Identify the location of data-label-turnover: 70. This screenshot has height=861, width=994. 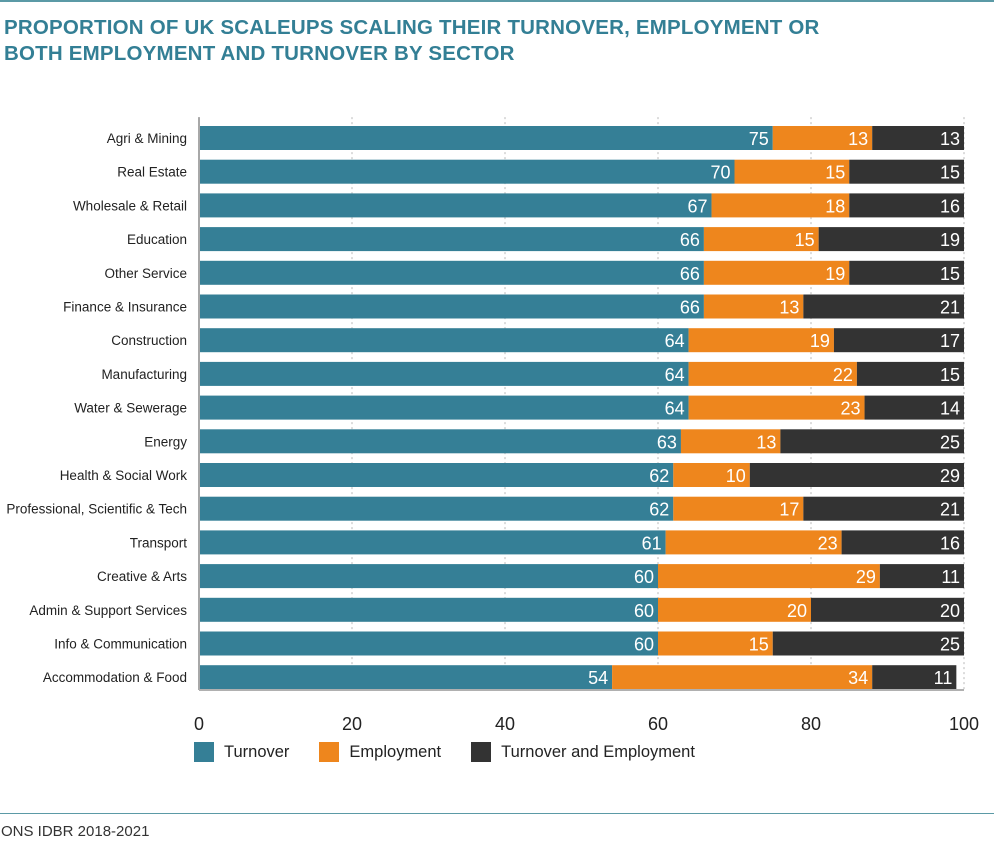
(720, 173).